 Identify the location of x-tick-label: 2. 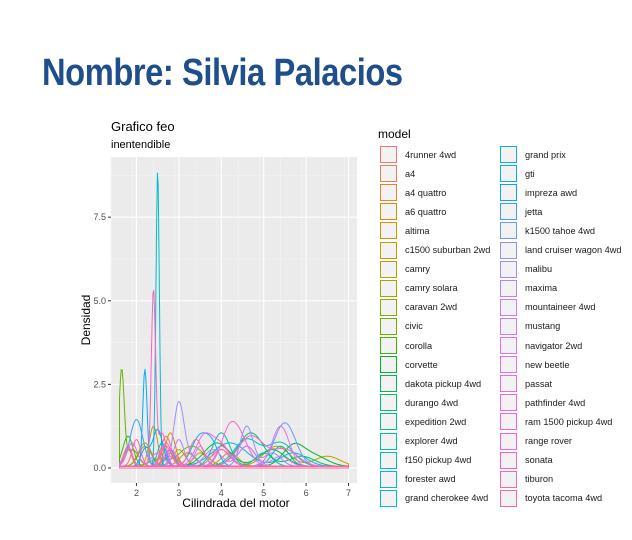
(136, 493).